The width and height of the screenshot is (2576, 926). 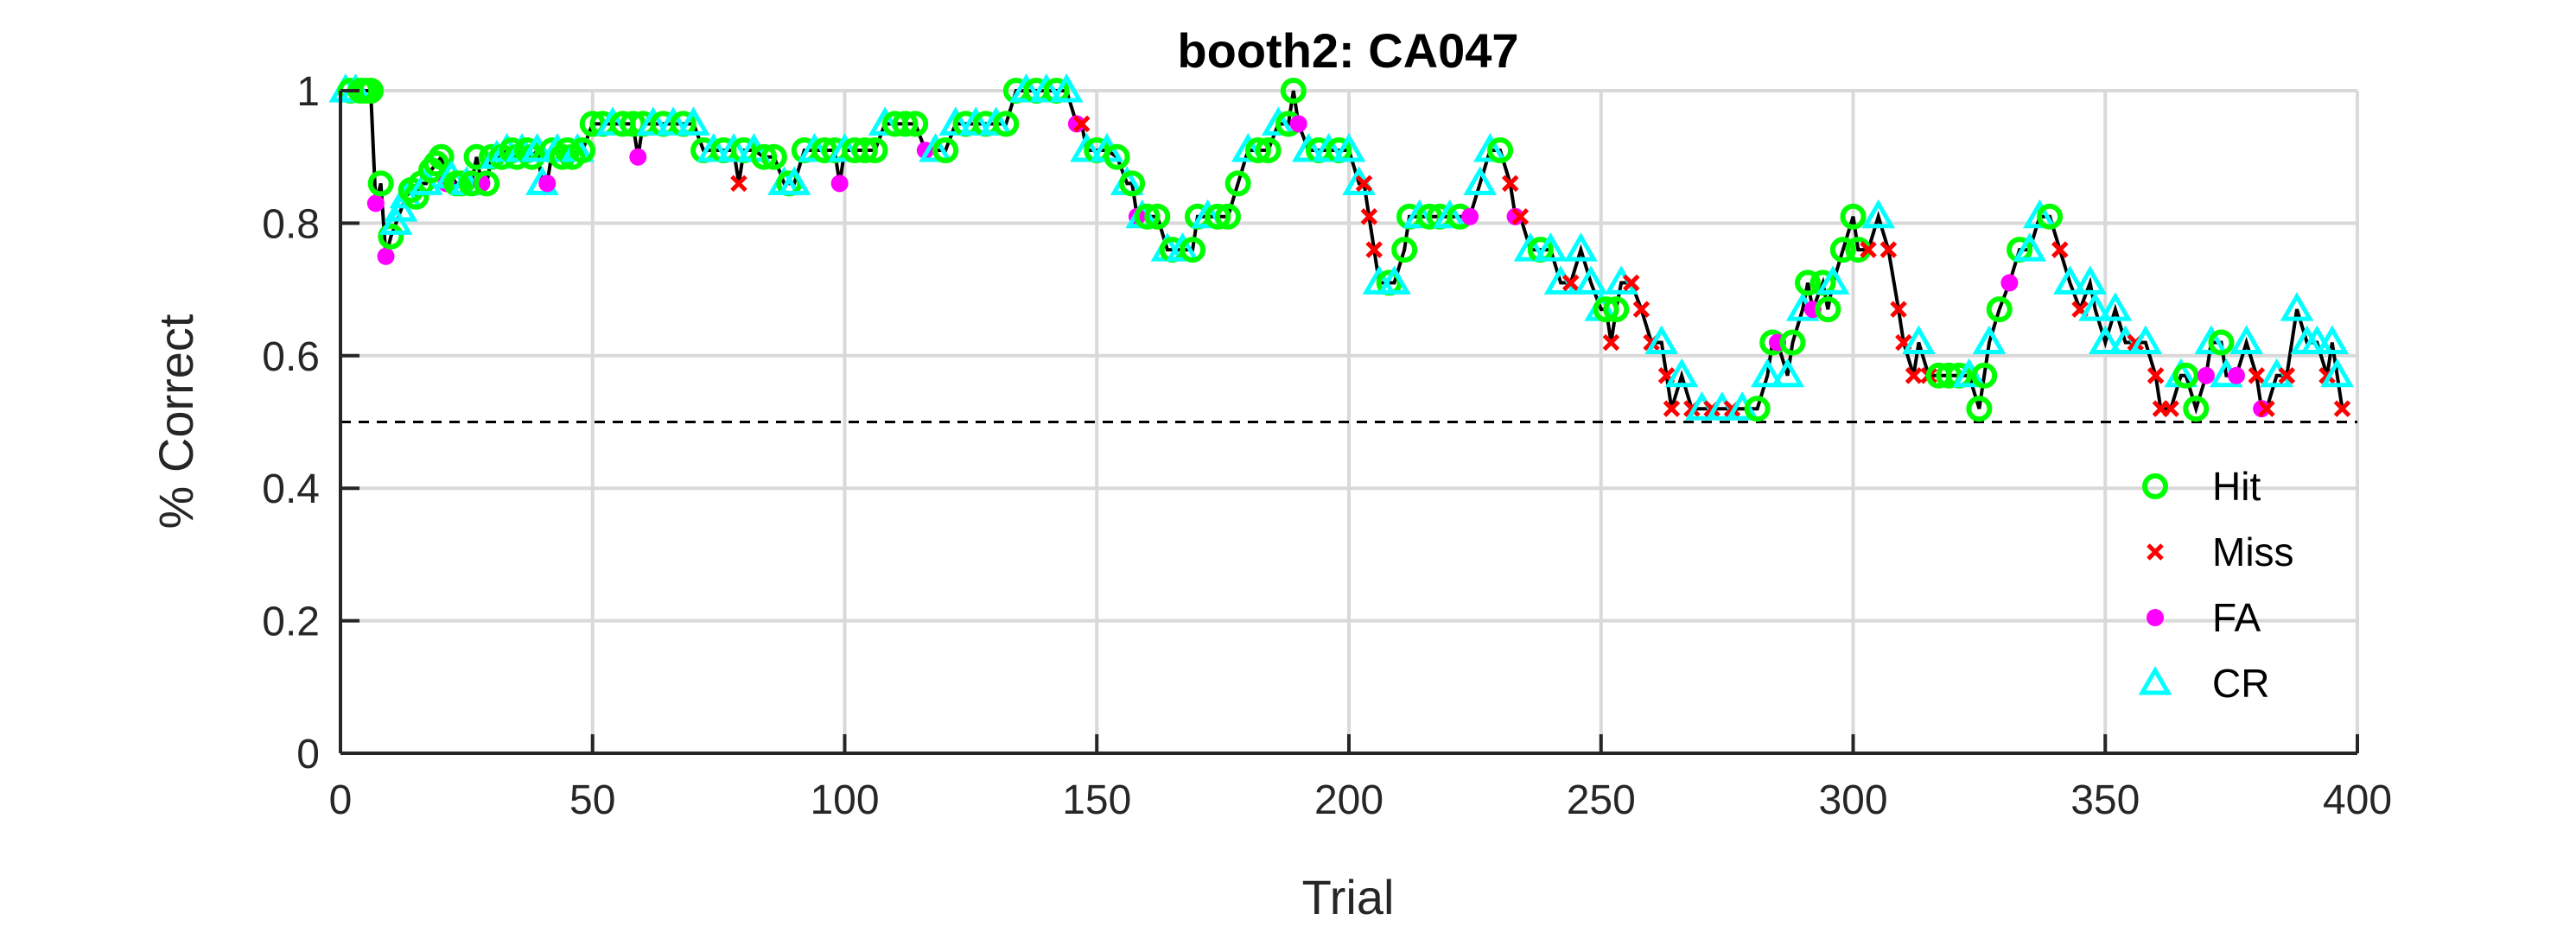 I want to click on x-axis-title: Trial, so click(x=1348, y=897).